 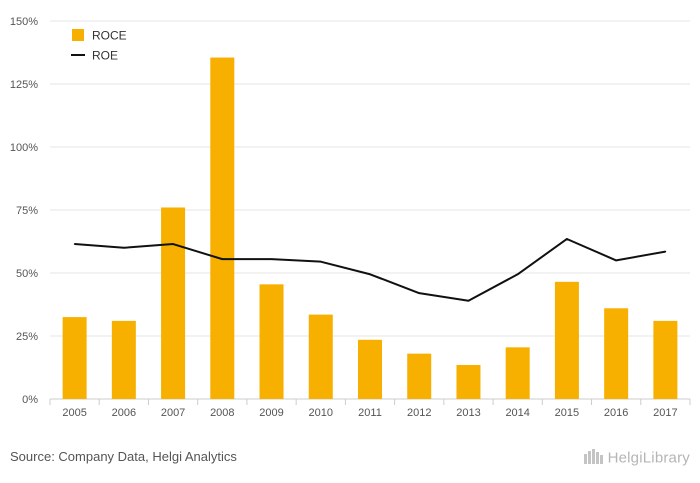 I want to click on x-tick-label: 2013, so click(x=468, y=413).